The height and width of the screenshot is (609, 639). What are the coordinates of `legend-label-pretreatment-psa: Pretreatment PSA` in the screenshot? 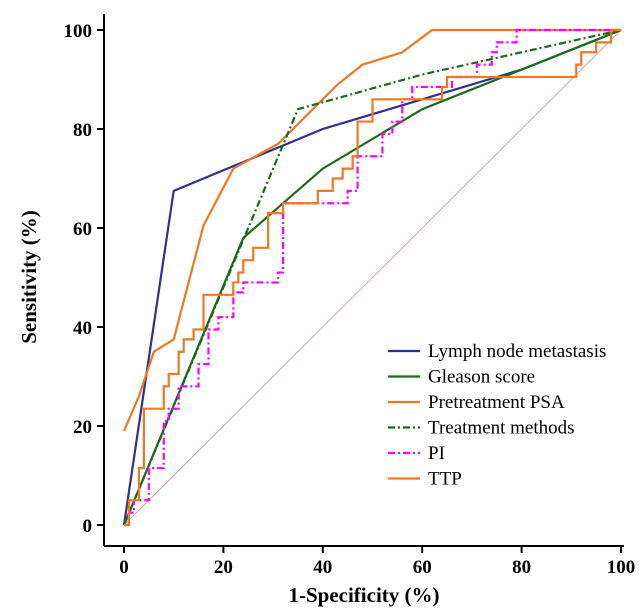 It's located at (496, 402).